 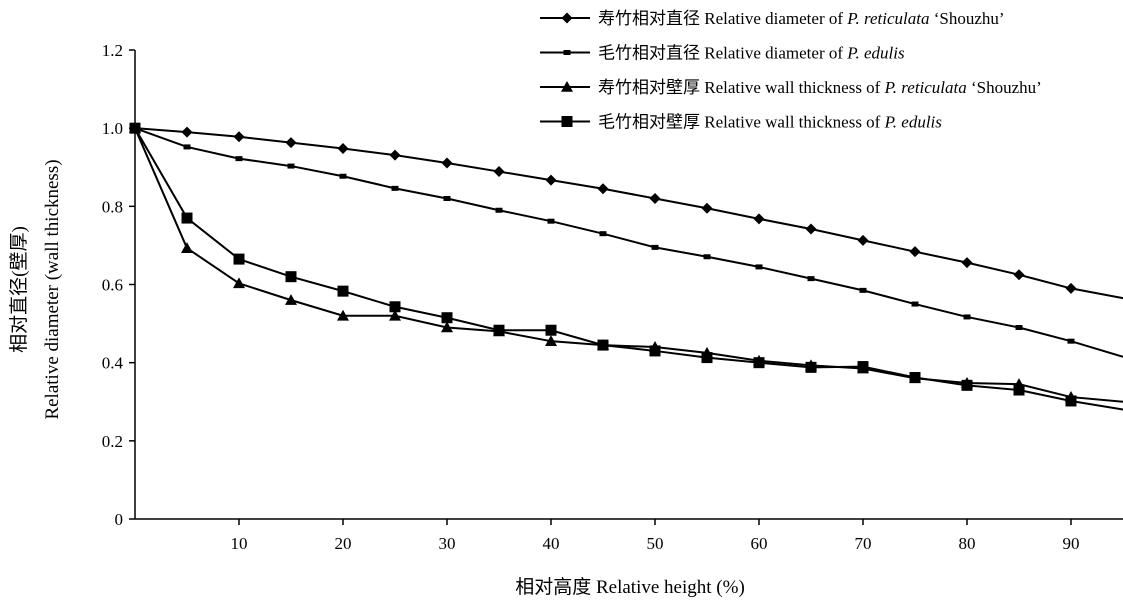 What do you see at coordinates (112, 206) in the screenshot?
I see `y-tick-label: 0.8` at bounding box center [112, 206].